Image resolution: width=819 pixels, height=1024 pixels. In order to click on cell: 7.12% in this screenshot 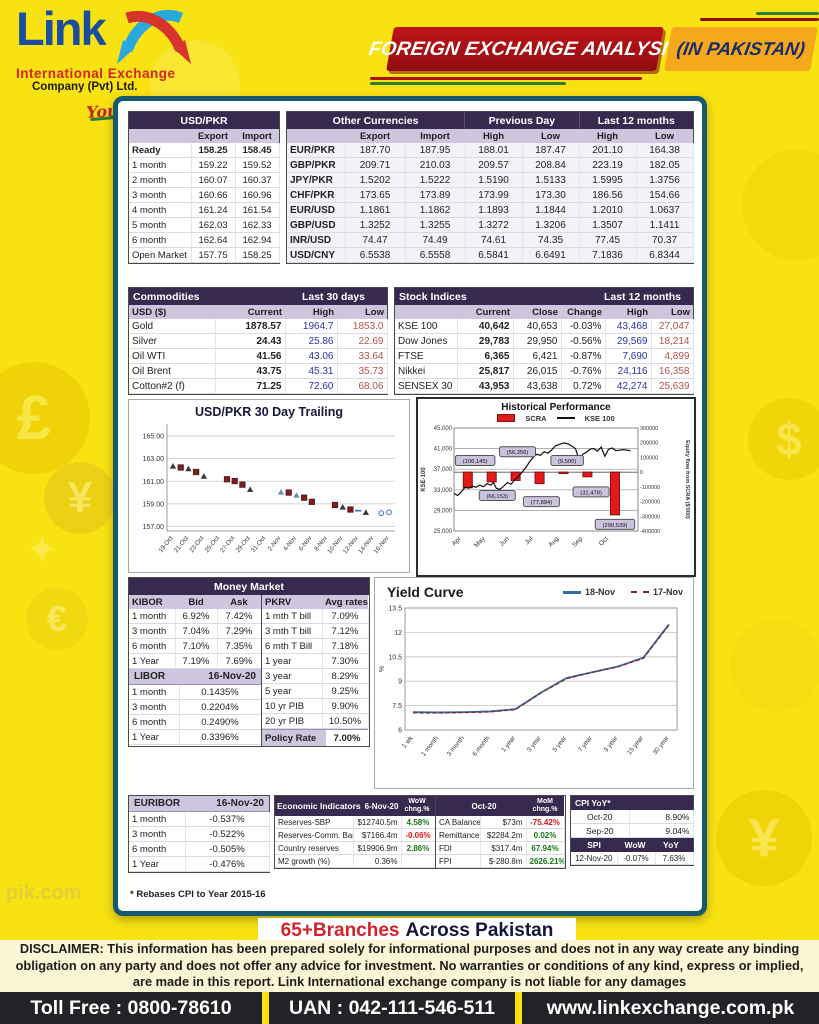, I will do `click(345, 631)`.